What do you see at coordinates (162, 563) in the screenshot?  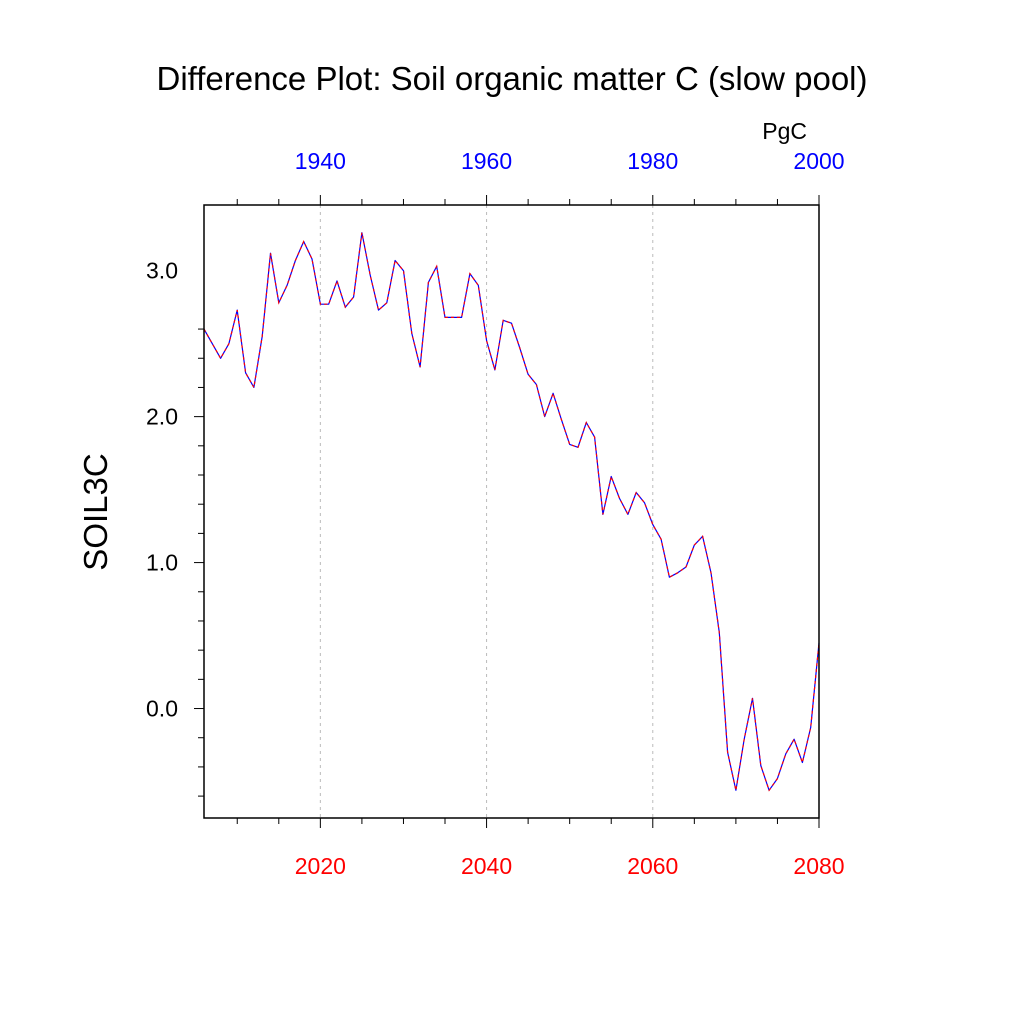 I see `y-tick-label: 1.0` at bounding box center [162, 563].